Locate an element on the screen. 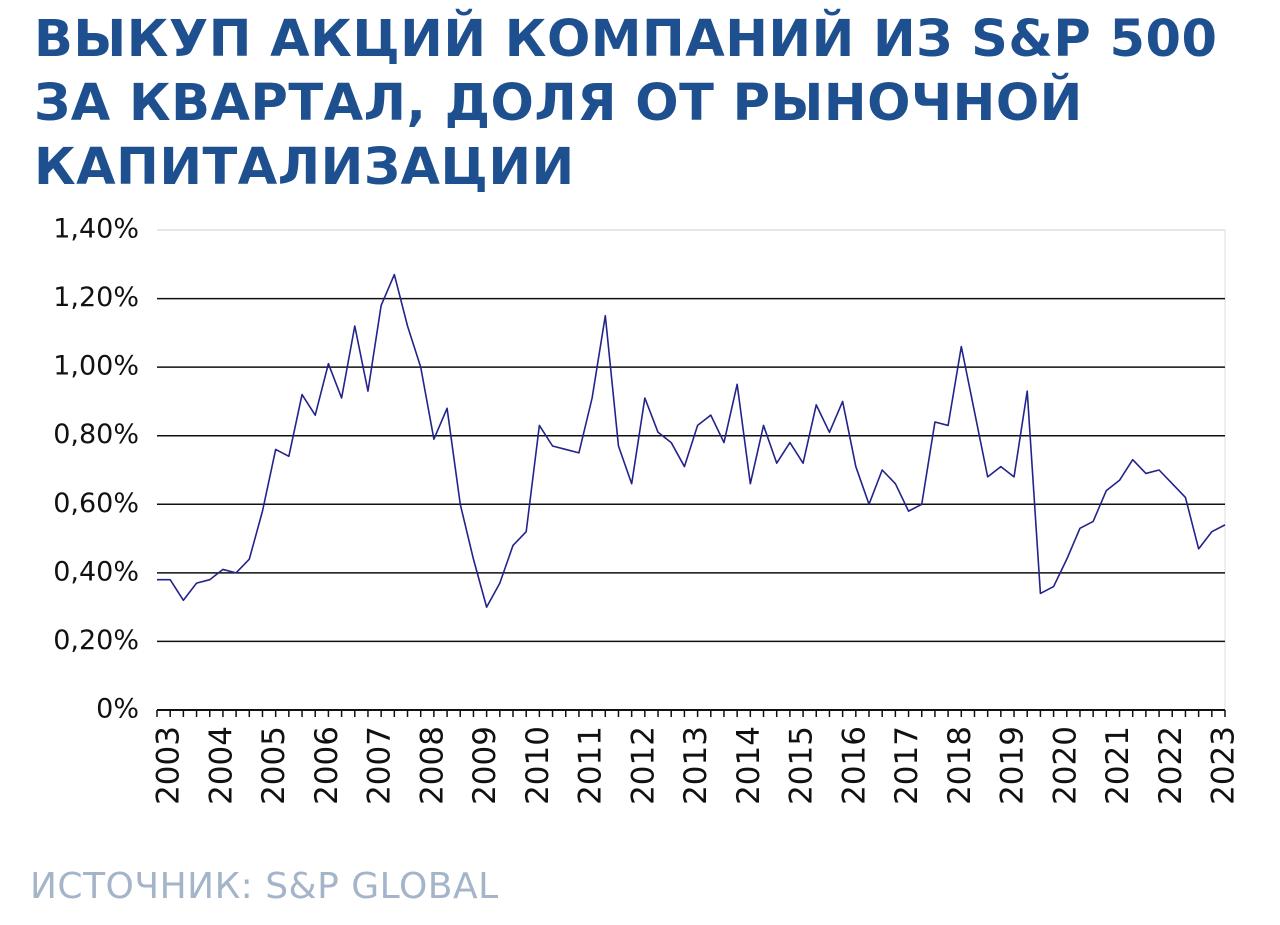 The width and height of the screenshot is (1280, 925). x-tick-label: 2009 is located at coordinates (485, 765).